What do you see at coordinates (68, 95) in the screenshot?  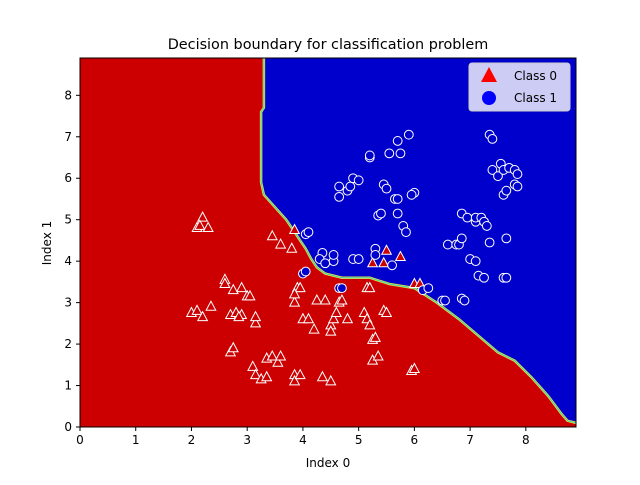 I see `y-tick-label: 8` at bounding box center [68, 95].